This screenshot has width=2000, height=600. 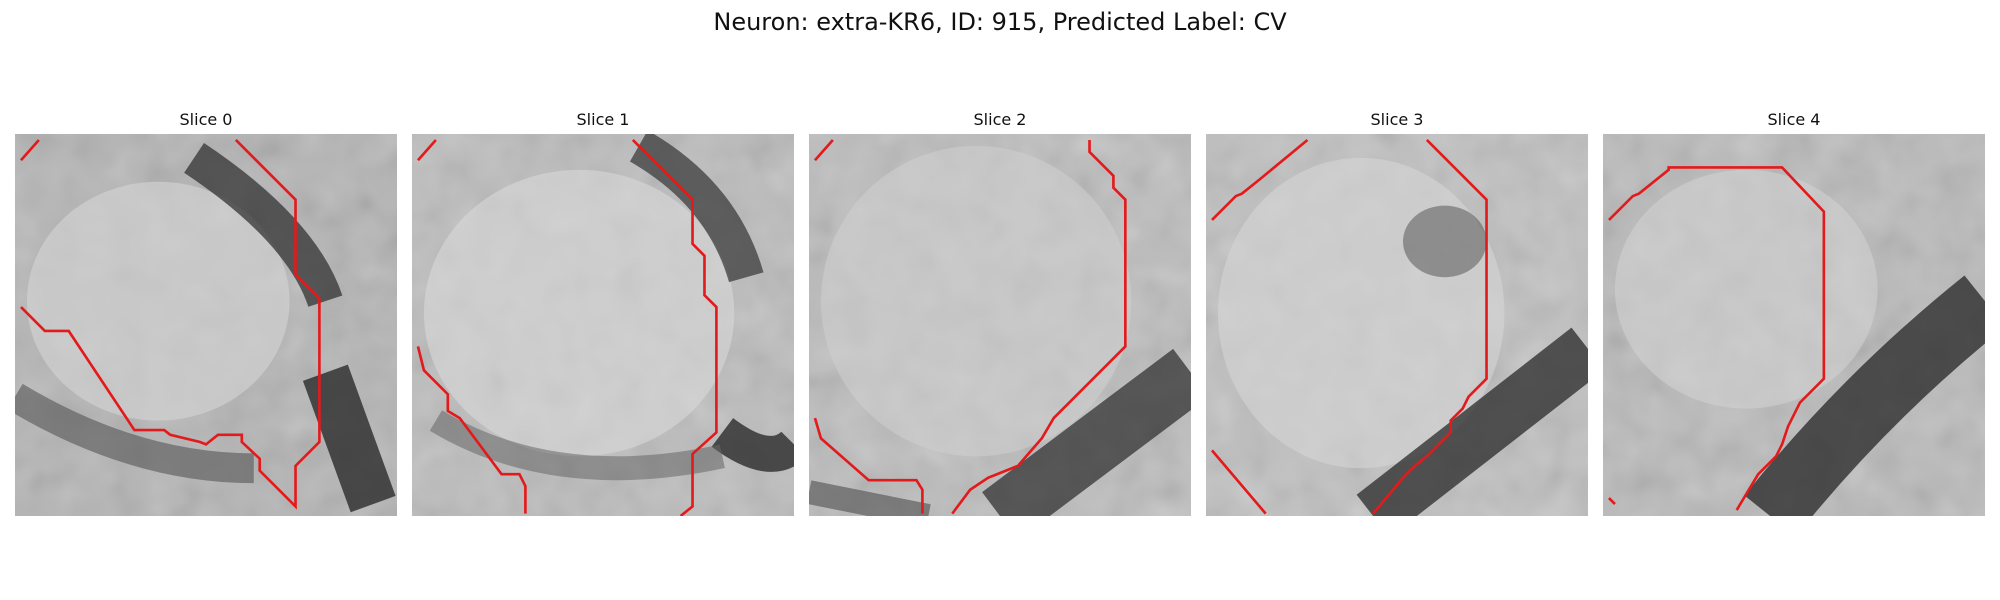 I want to click on slice-panel-2: Slice 2, so click(x=1000, y=314).